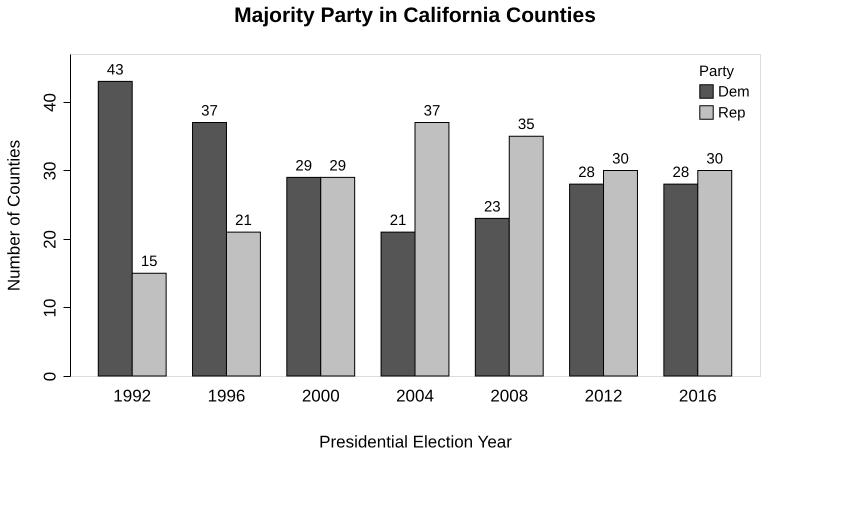  Describe the element at coordinates (697, 396) in the screenshot. I see `x-tick-label: 2016` at that location.